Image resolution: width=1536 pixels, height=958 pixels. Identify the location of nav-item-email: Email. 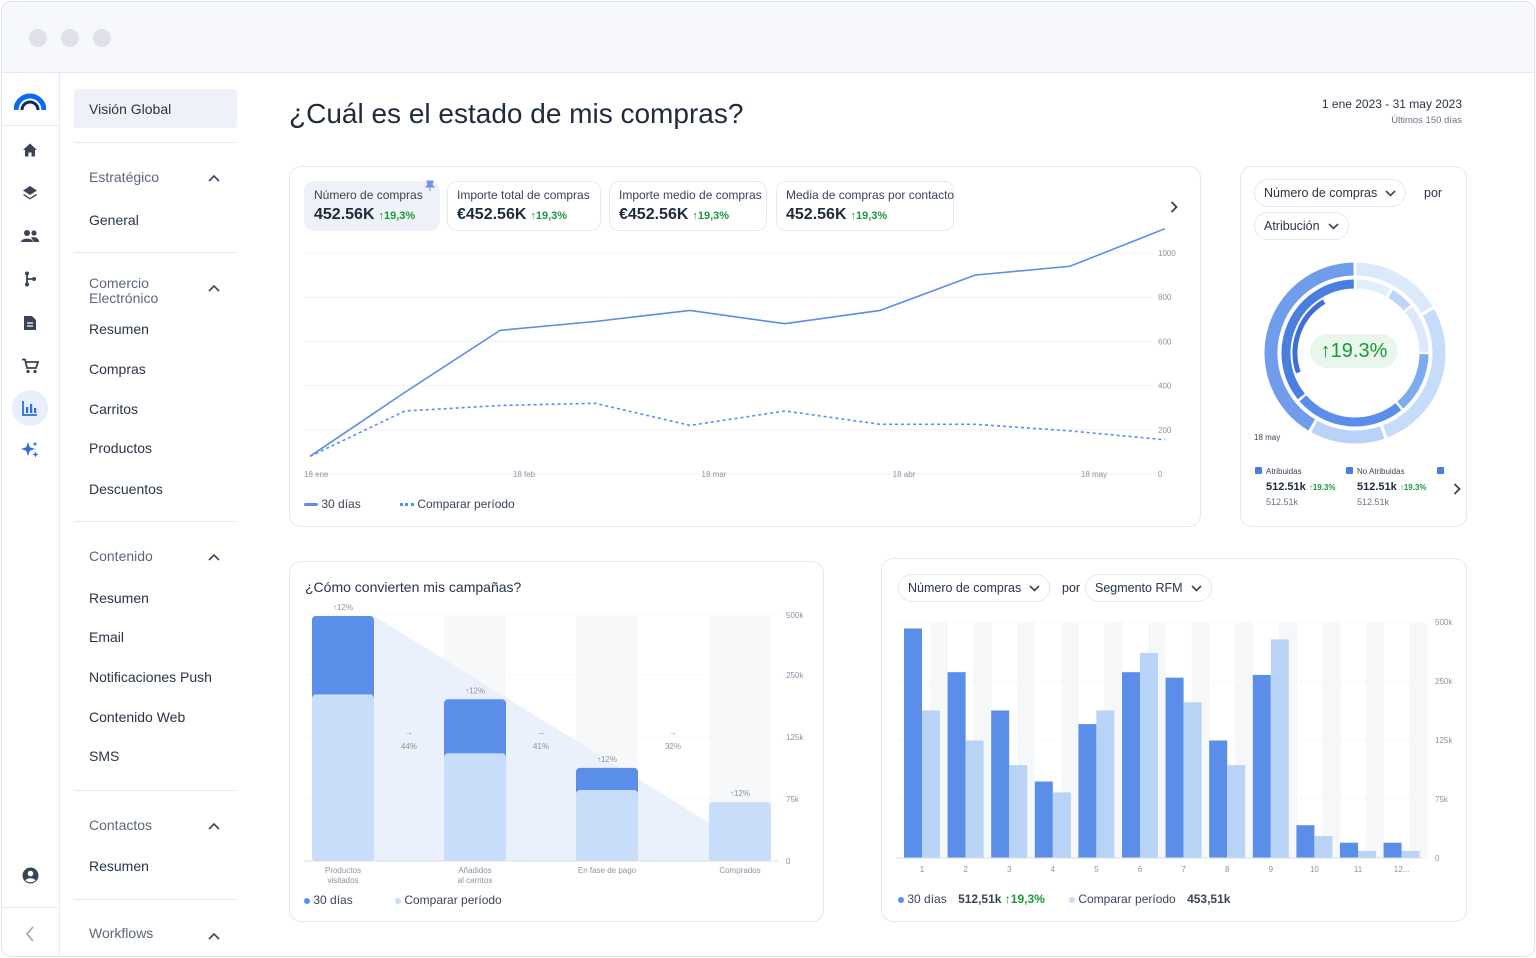
(107, 637).